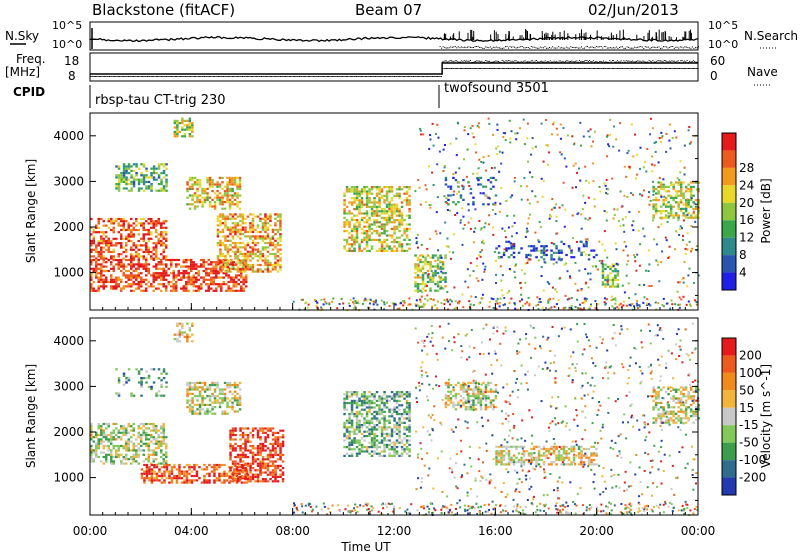  Describe the element at coordinates (394, 68) in the screenshot. I see `freq-traces` at that location.